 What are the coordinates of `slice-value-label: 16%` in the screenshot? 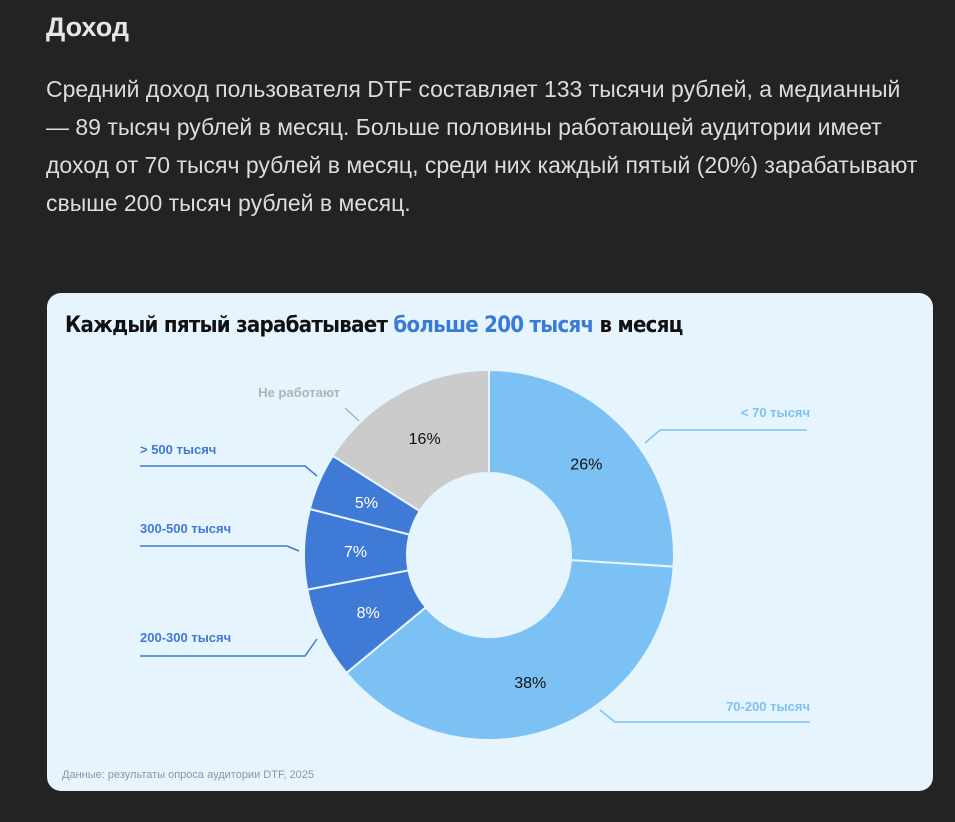 It's located at (425, 439).